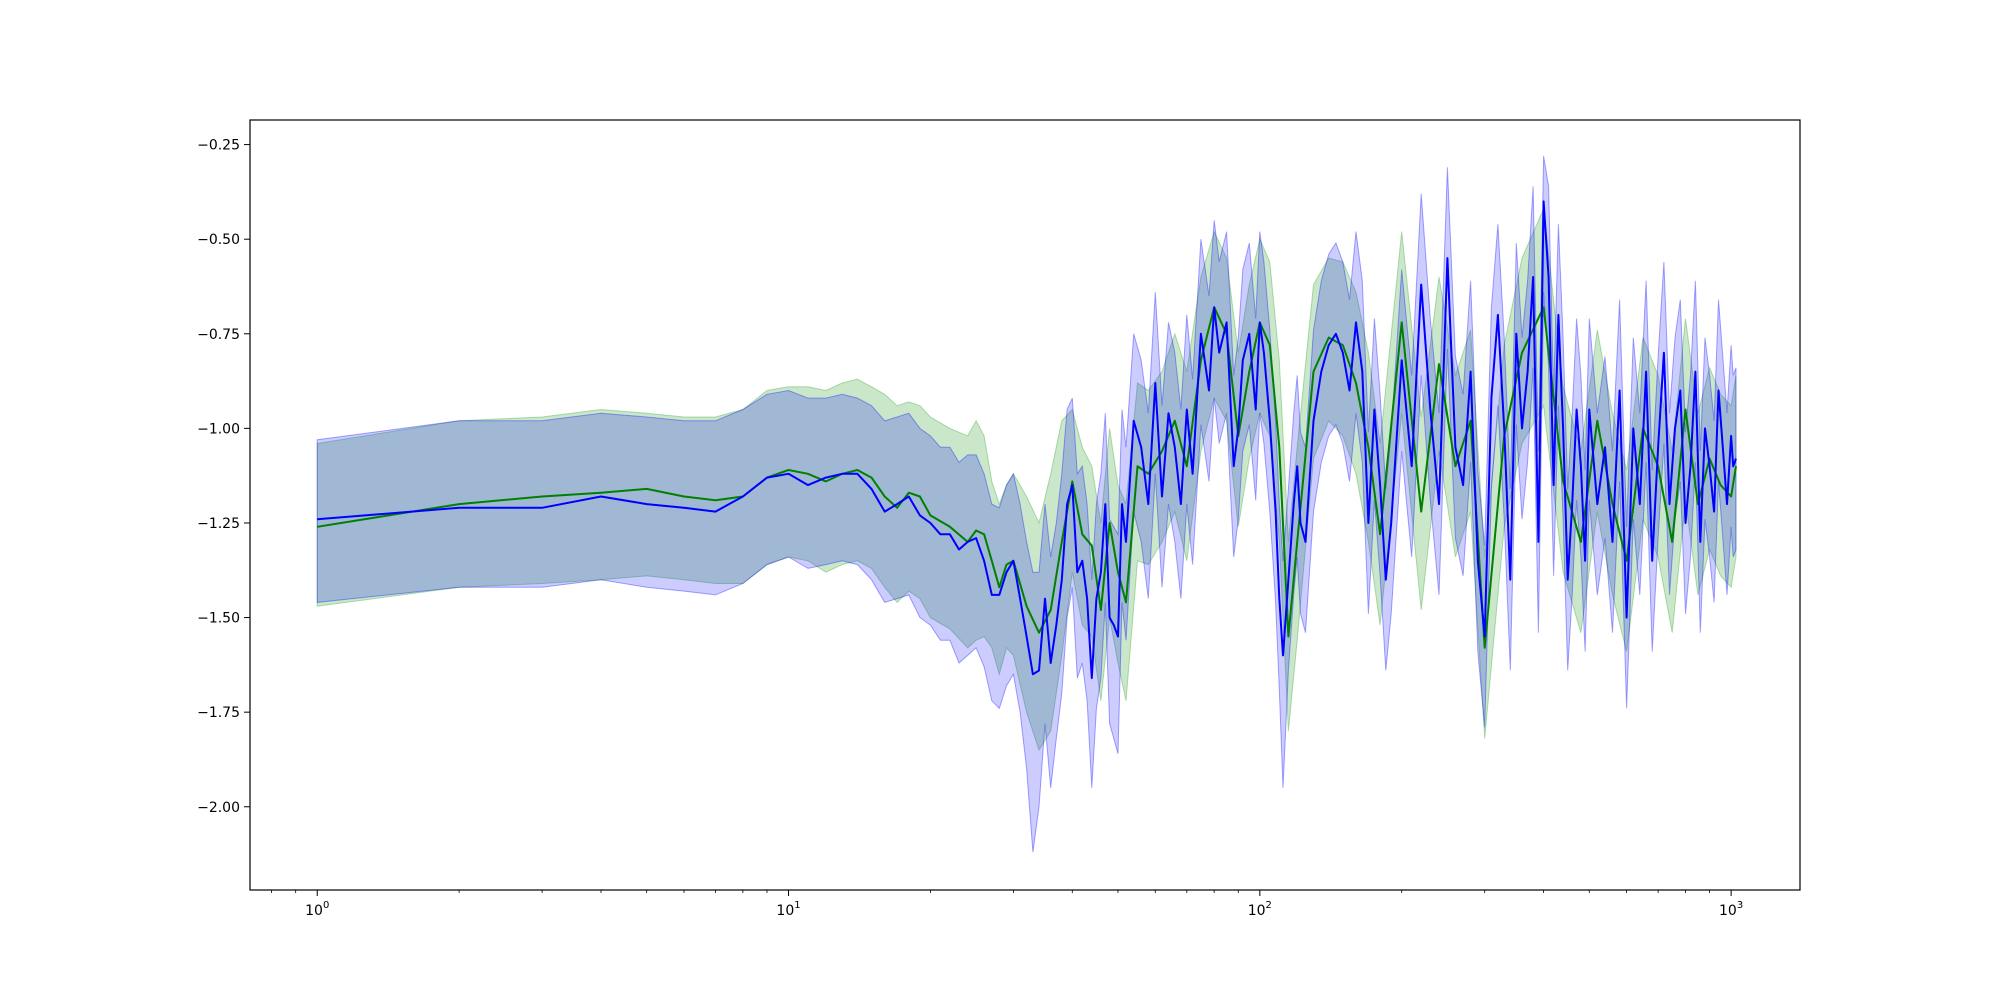 The width and height of the screenshot is (2000, 1000). I want to click on y-tick-label: −1.75, so click(218, 713).